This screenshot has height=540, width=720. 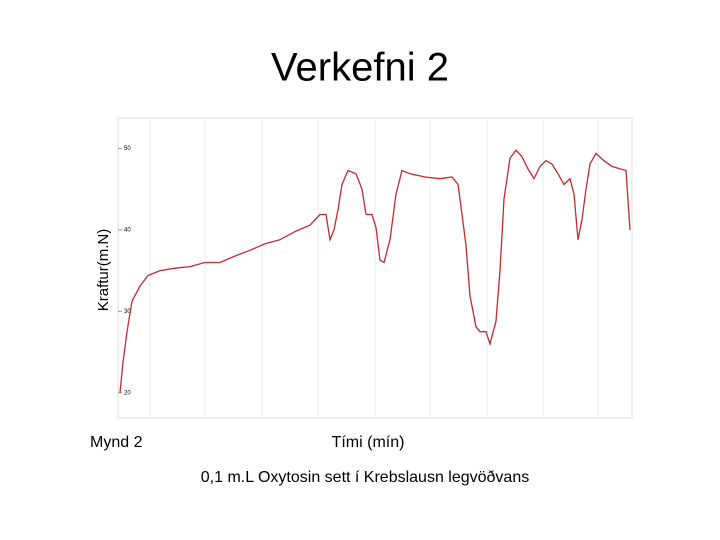 I want to click on figure-label: Mynd 2, so click(x=116, y=442).